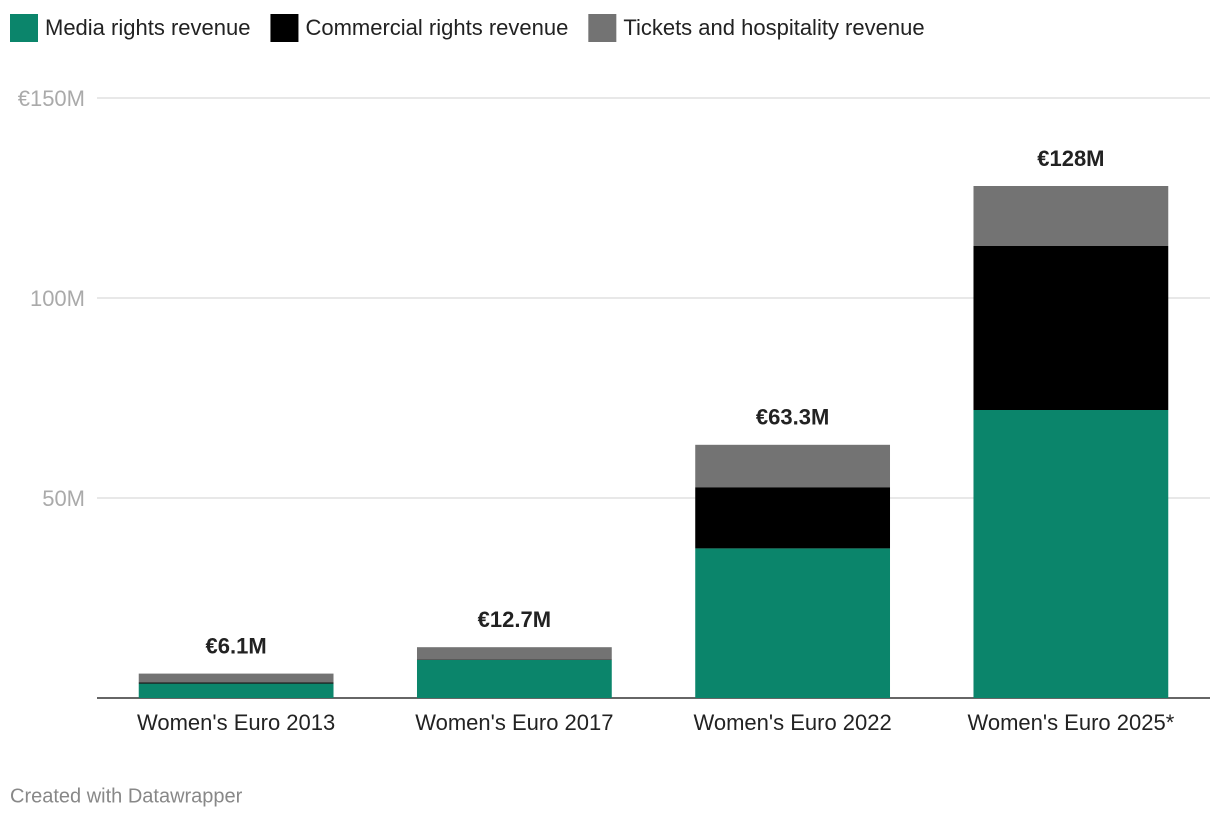 The height and width of the screenshot is (820, 1220). Describe the element at coordinates (126, 796) in the screenshot. I see `source: Created with Datawrapper` at that location.